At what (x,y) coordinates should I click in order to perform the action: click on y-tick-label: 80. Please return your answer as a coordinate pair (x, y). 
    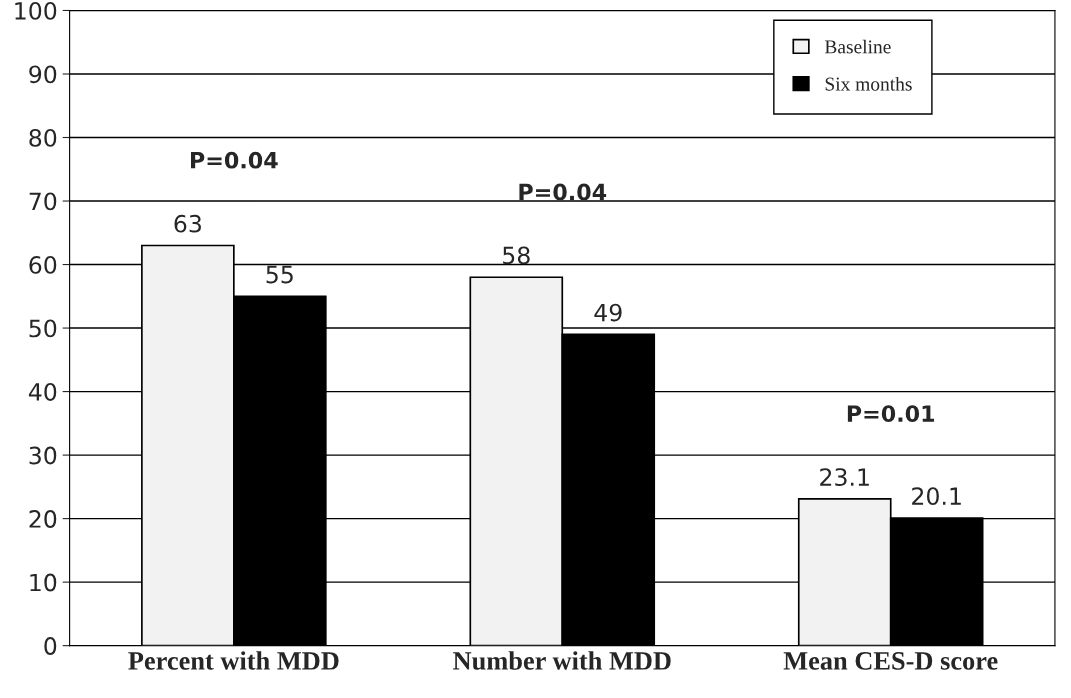
    Looking at the image, I should click on (43, 137).